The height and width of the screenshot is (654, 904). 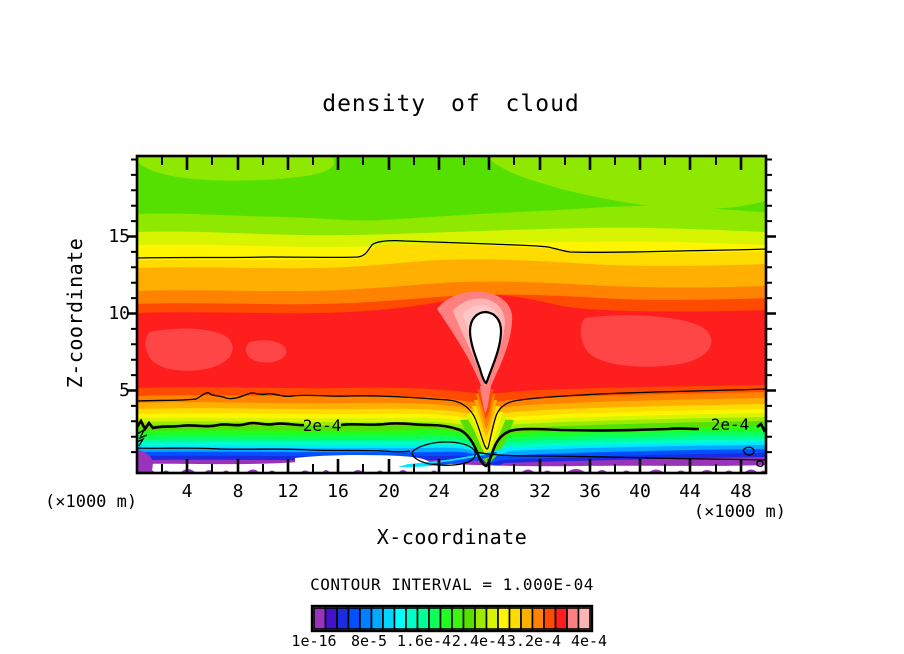 I want to click on colorbar-labels: 1e-16 8e-5 1.6e-4 2.4e-4 3.2e-4 4e-4, so click(x=449, y=641).